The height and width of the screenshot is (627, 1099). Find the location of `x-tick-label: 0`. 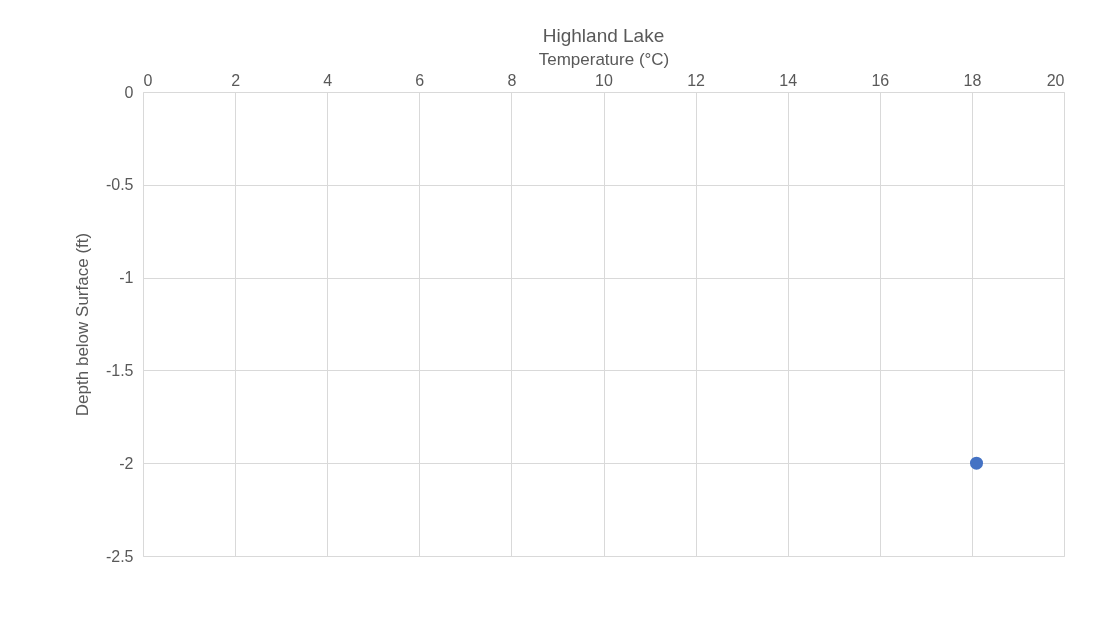

x-tick-label: 0 is located at coordinates (148, 80).